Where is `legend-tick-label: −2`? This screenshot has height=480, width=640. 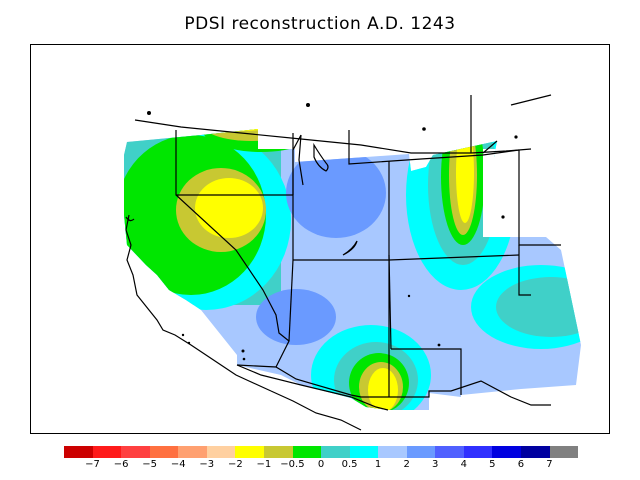
legend-tick-label: −2 is located at coordinates (235, 464).